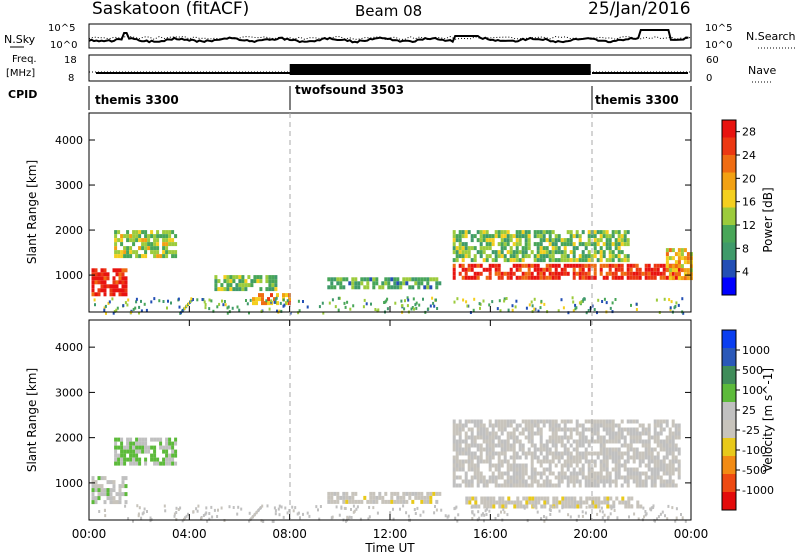 This screenshot has width=800, height=554. Describe the element at coordinates (691, 534) in the screenshot. I see `x-tick-label-6: 00:00` at that location.